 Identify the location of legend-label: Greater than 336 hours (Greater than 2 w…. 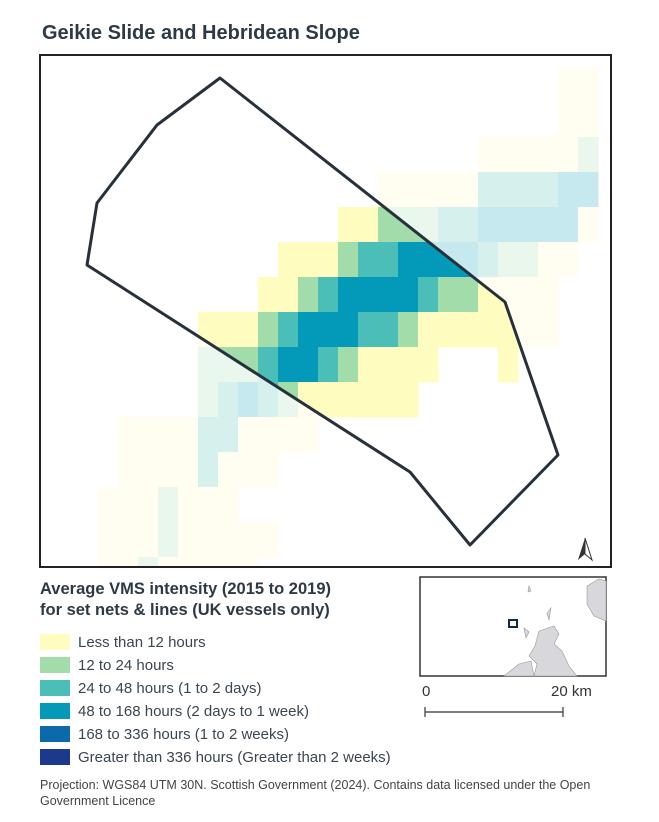
(234, 757).